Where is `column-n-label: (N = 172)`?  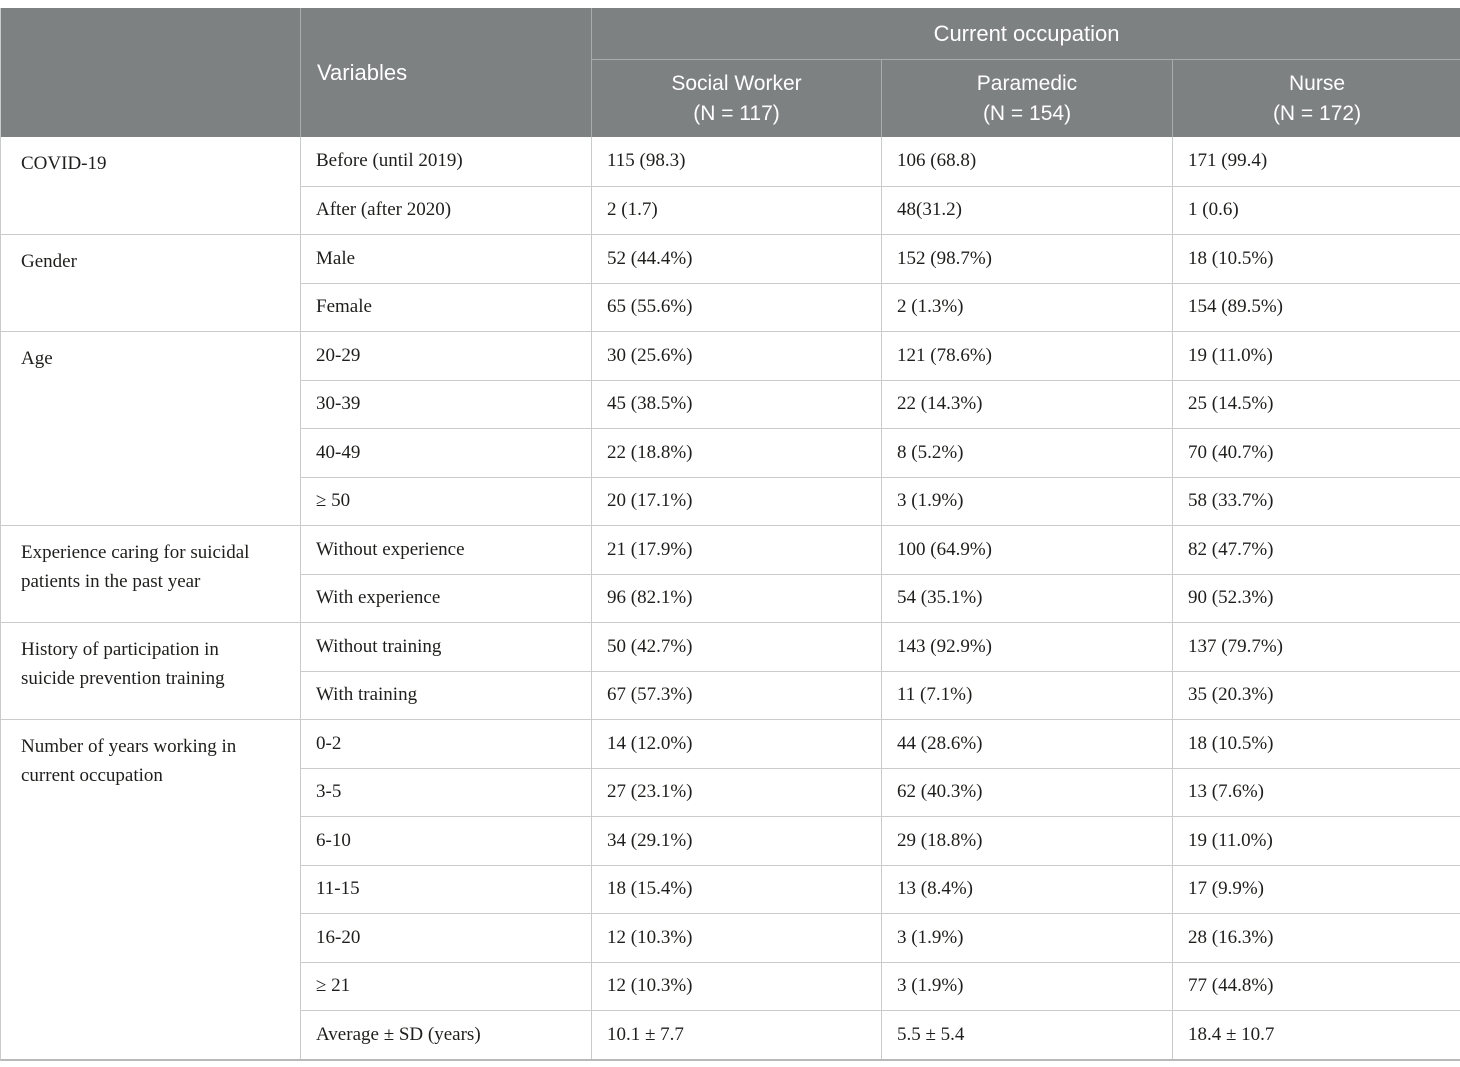
column-n-label: (N = 172) is located at coordinates (1317, 113).